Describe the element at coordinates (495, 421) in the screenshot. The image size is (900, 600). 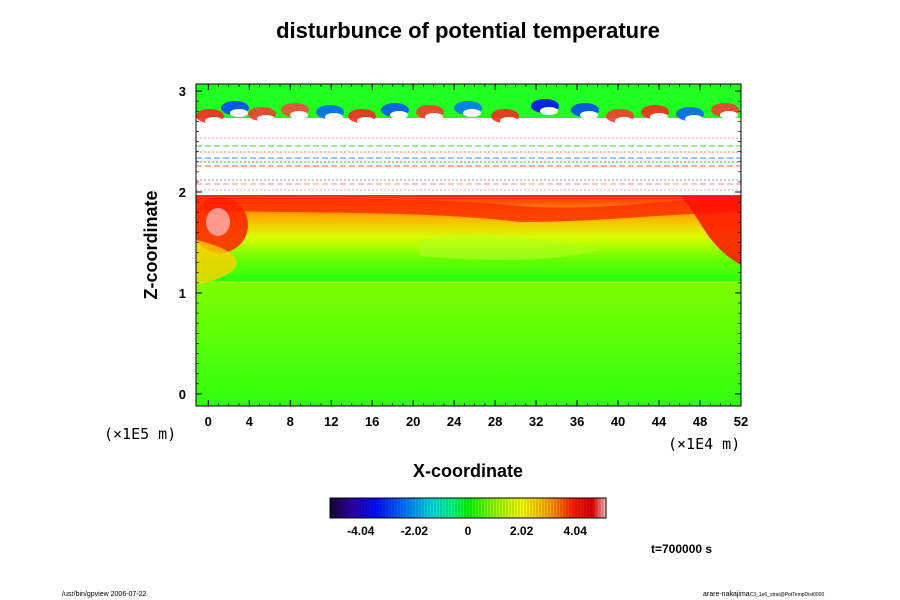
I see `x-tick-label-7: 28` at that location.